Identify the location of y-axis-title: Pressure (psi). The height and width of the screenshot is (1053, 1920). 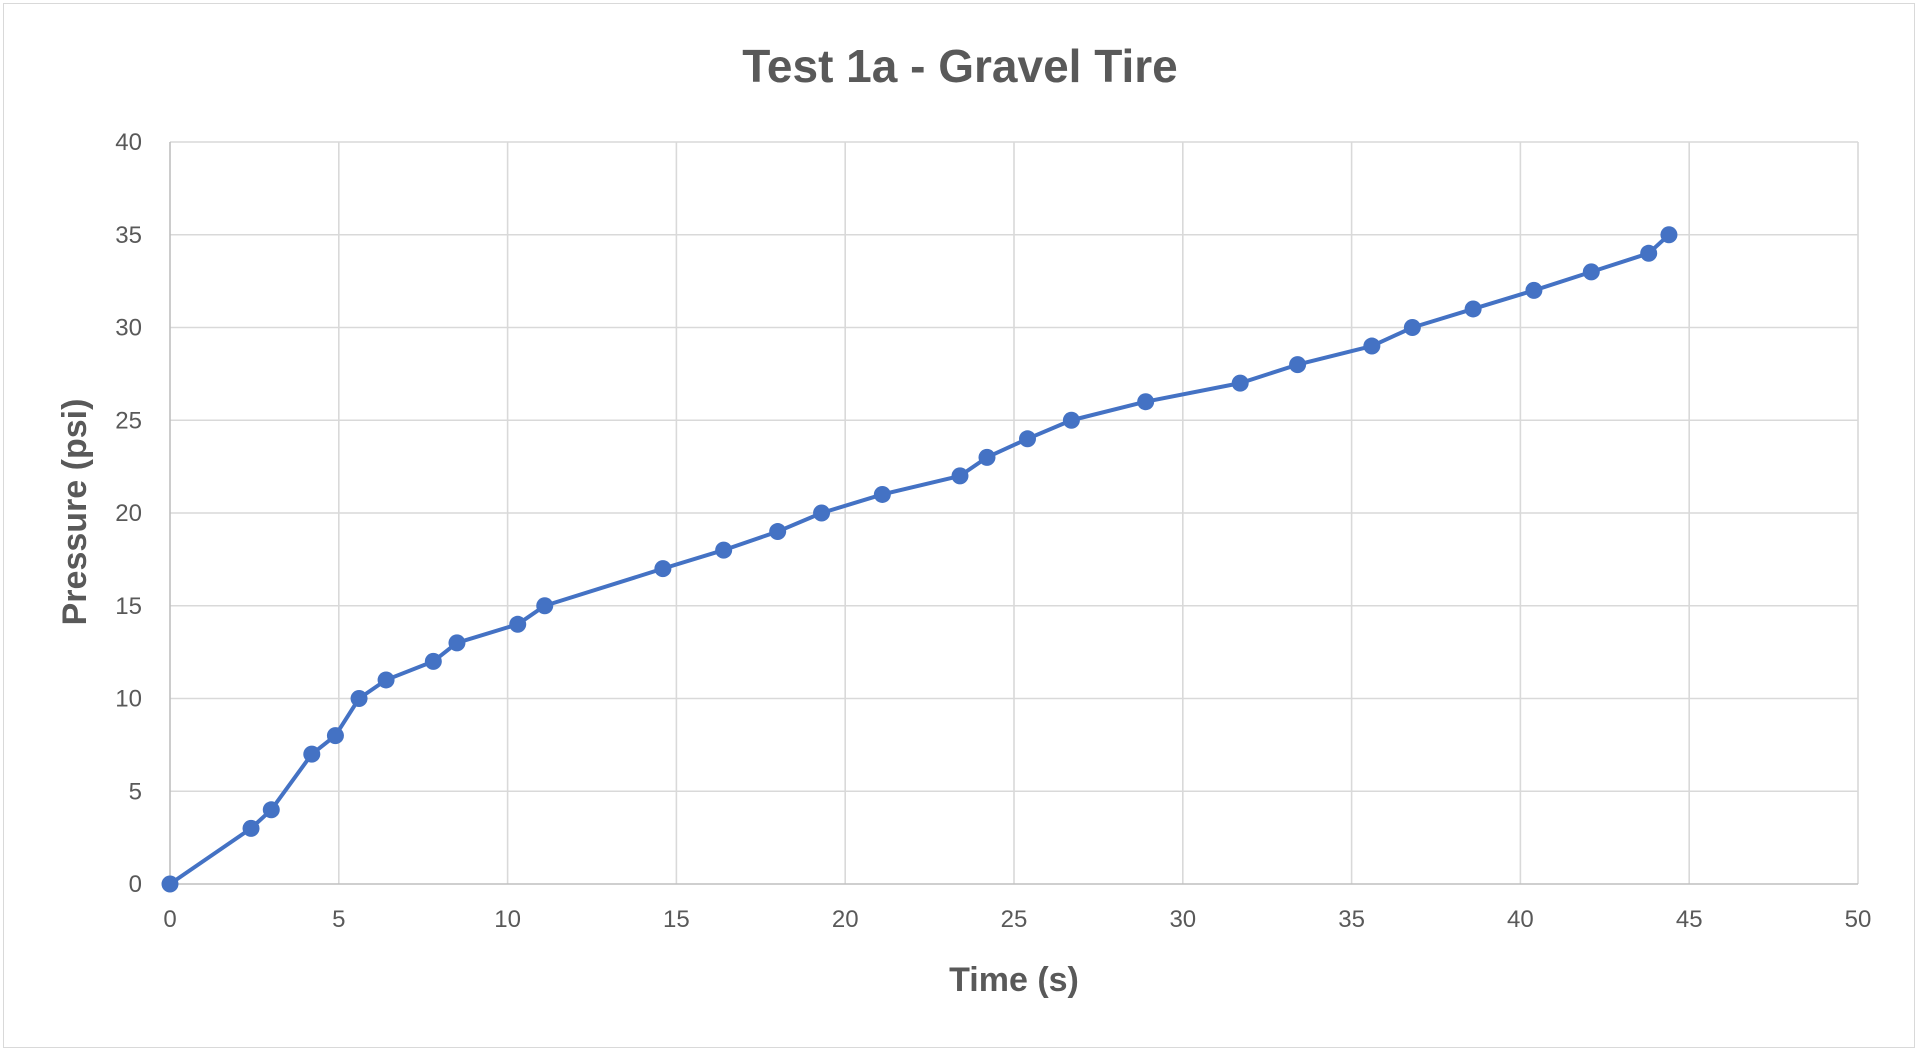
(75, 512).